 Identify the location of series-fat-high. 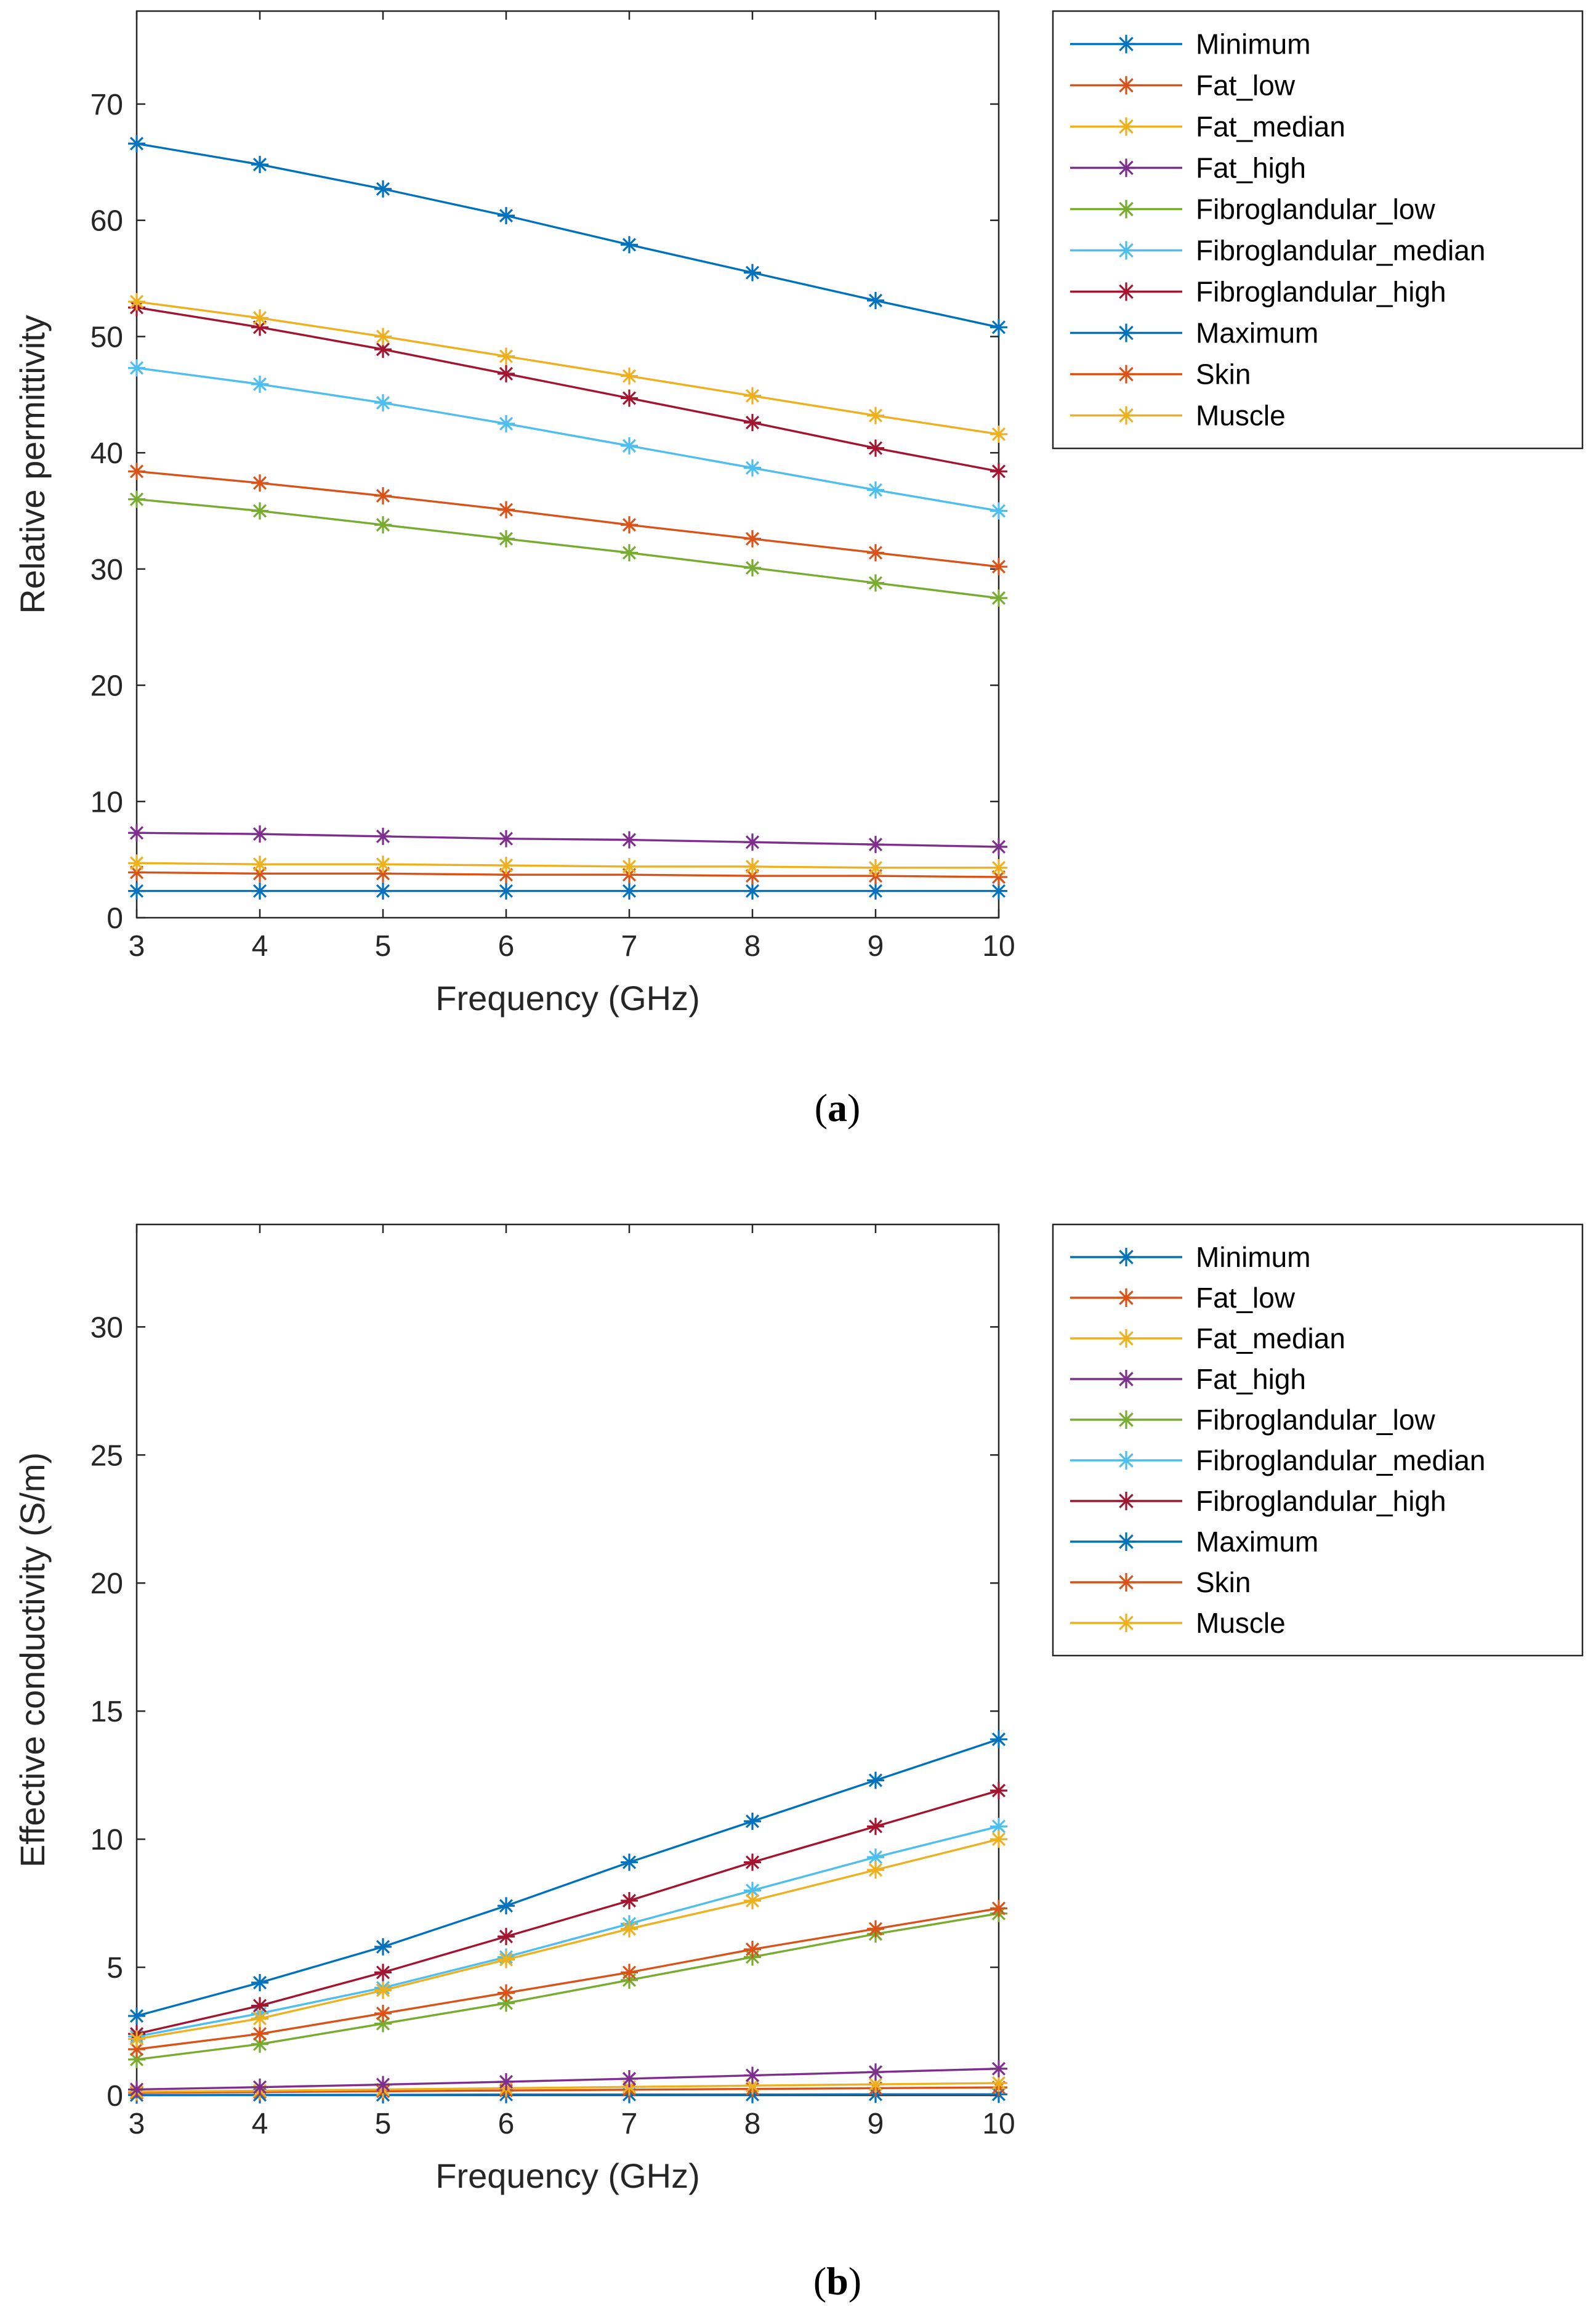
(567, 840).